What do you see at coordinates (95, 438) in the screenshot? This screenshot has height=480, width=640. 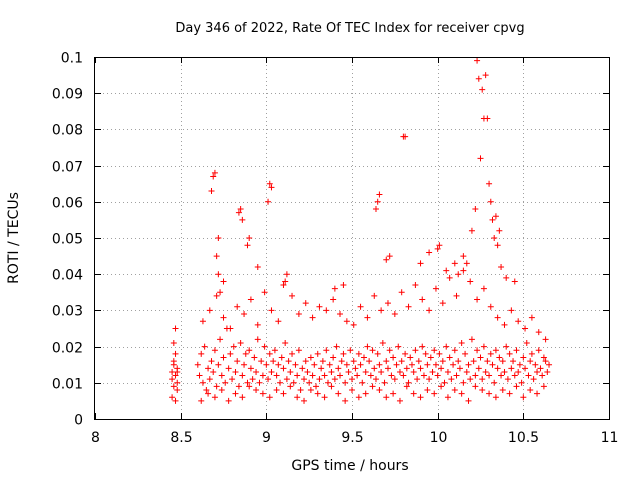 I see `x-tick-label: 8` at bounding box center [95, 438].